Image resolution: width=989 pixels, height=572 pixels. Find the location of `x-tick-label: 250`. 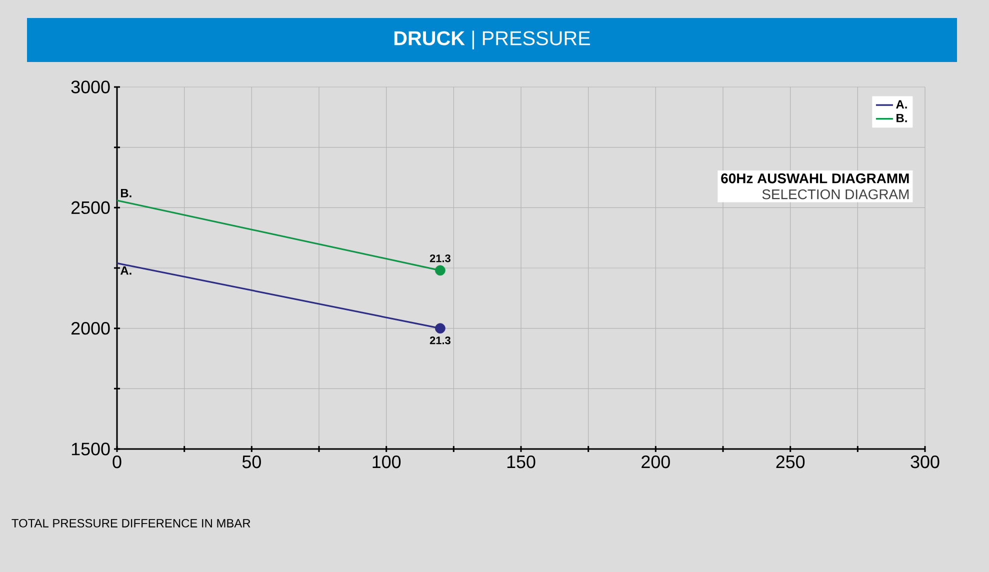

x-tick-label: 250 is located at coordinates (790, 462).